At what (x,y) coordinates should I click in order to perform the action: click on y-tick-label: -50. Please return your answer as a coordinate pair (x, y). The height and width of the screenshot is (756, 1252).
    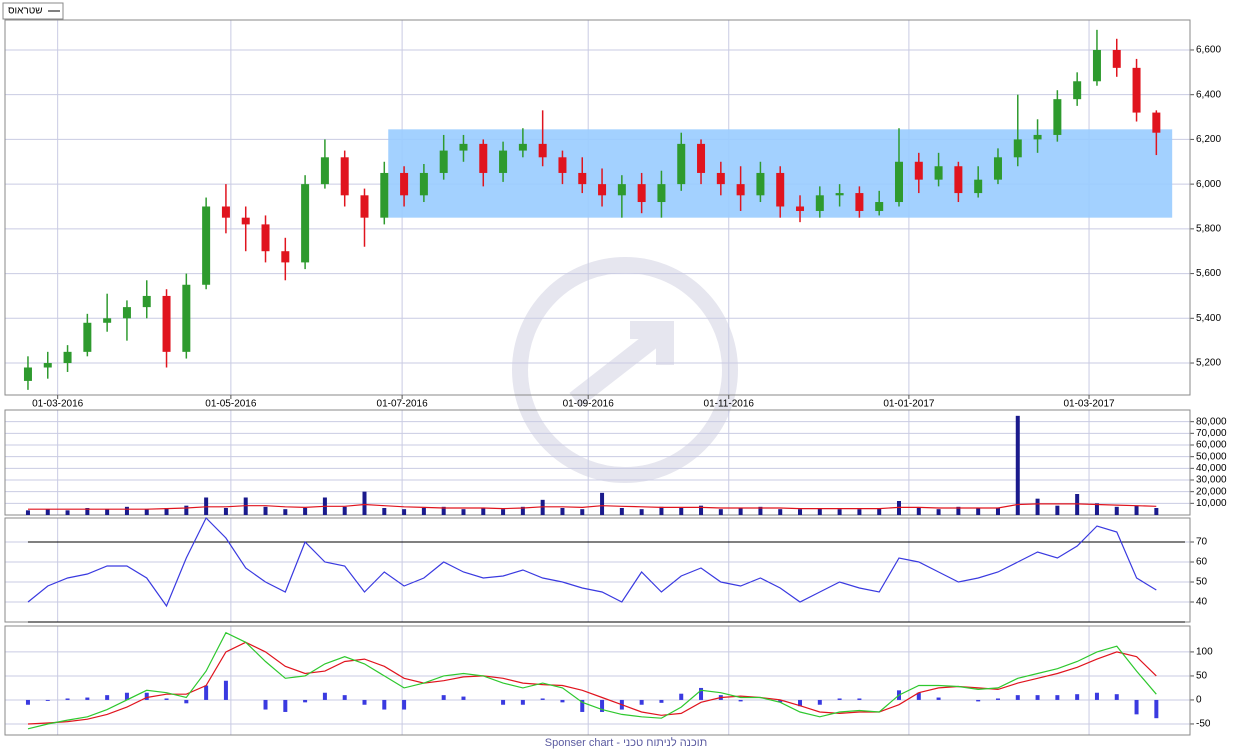
    Looking at the image, I should click on (1203, 724).